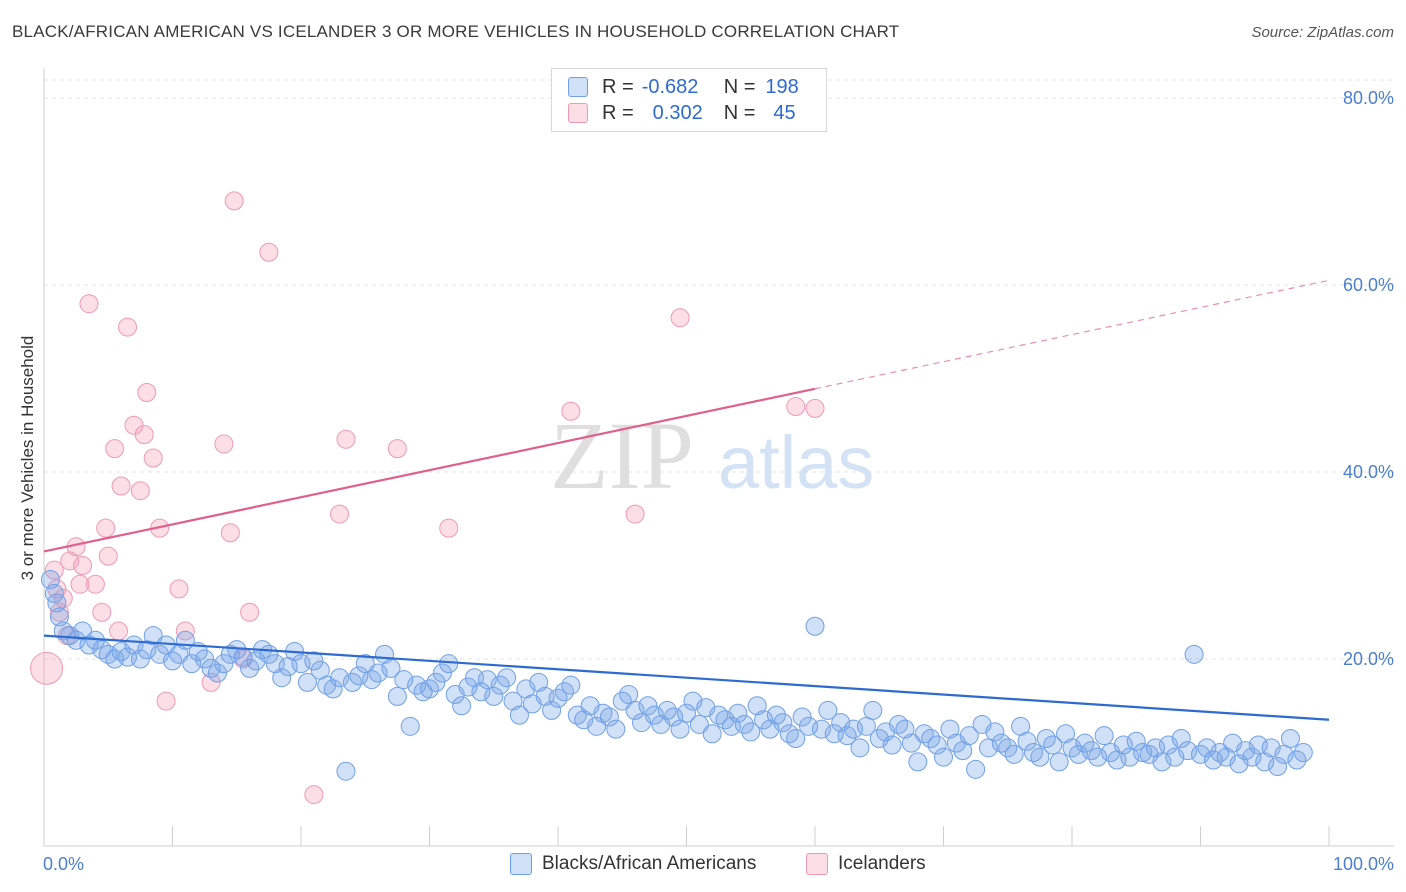 The height and width of the screenshot is (892, 1406). I want to click on legend-r-value: 0.302, so click(677, 112).